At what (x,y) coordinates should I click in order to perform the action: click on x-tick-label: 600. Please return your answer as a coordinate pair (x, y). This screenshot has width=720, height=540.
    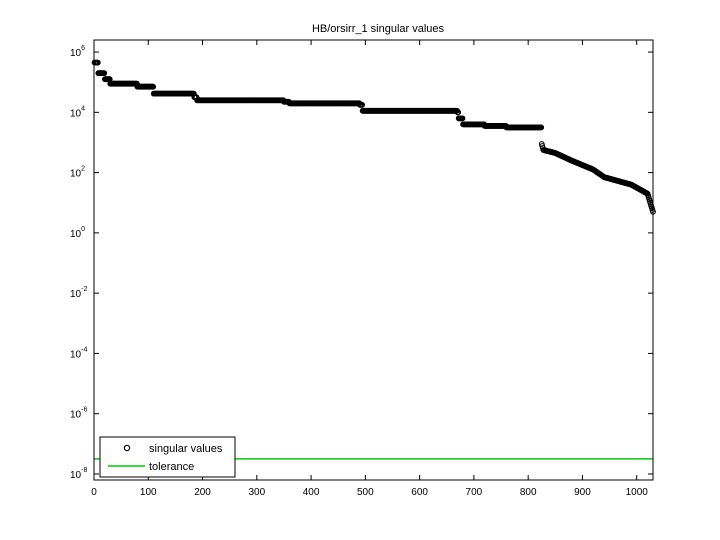
    Looking at the image, I should click on (419, 492).